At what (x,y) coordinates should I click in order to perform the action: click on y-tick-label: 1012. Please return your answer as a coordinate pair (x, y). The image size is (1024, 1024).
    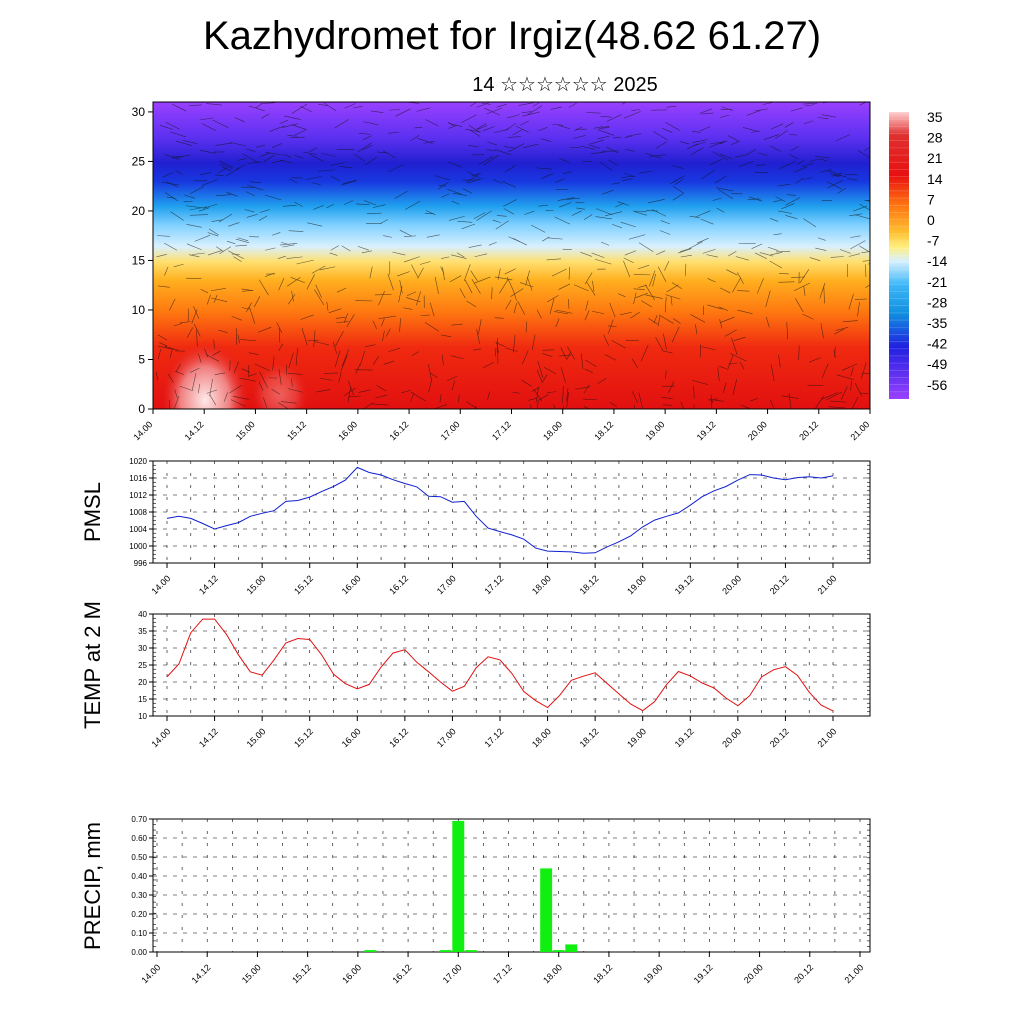
    Looking at the image, I should click on (138, 495).